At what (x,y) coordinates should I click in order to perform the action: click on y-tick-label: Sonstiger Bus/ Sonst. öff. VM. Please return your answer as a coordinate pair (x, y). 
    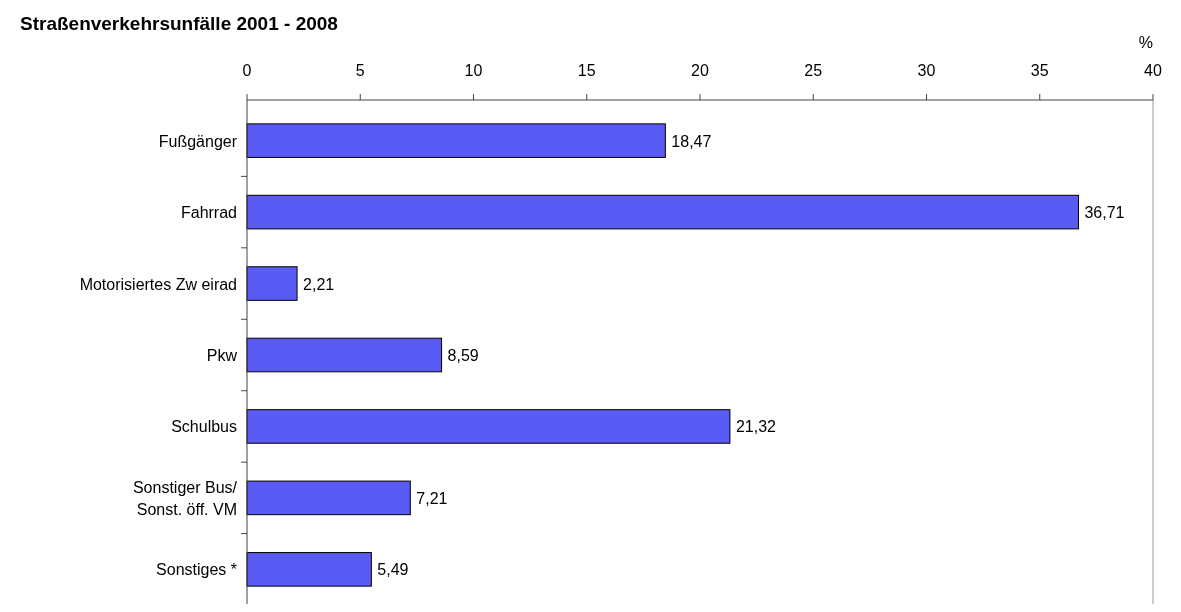
    Looking at the image, I should click on (185, 498).